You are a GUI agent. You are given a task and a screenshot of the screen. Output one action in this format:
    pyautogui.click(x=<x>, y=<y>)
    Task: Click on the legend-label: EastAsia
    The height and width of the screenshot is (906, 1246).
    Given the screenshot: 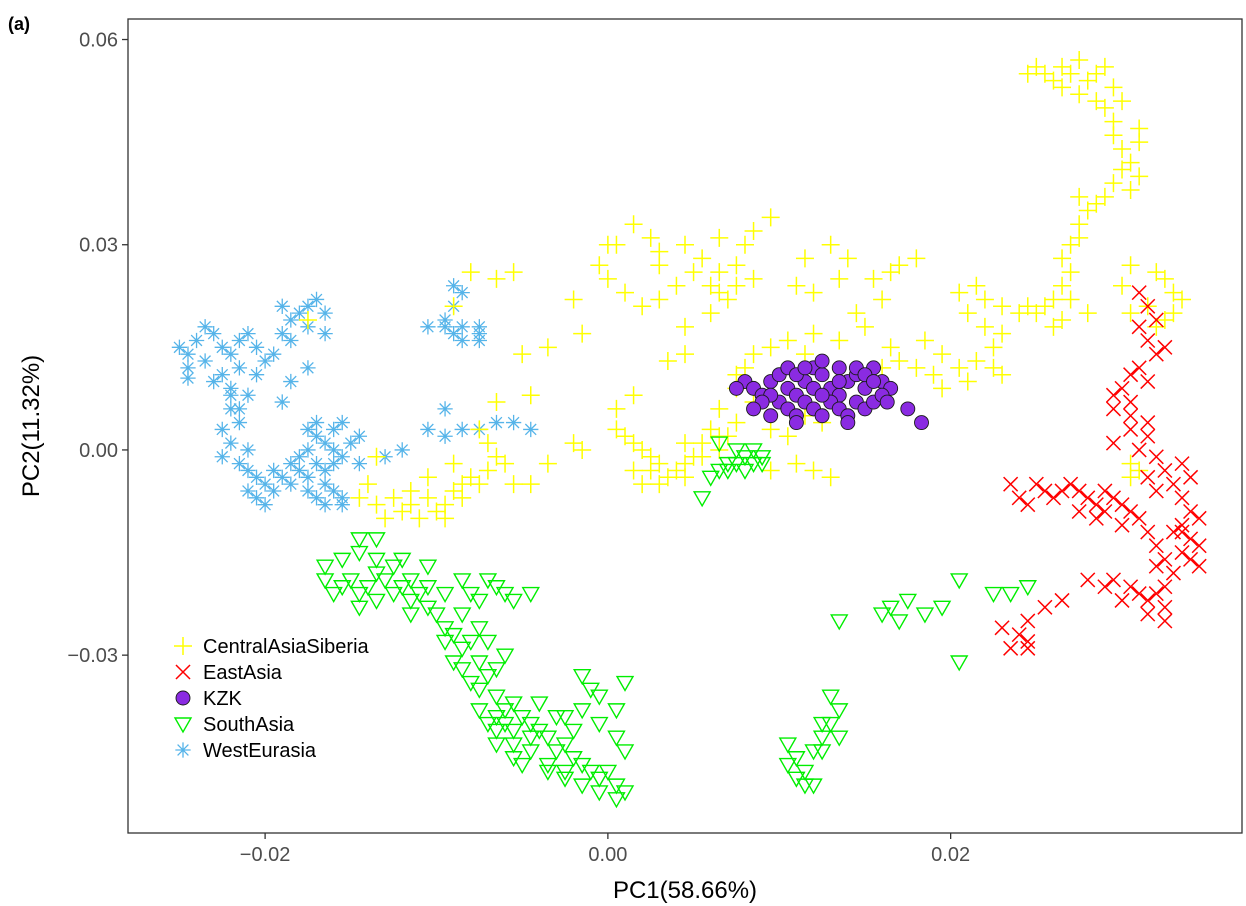 What is the action you would take?
    pyautogui.click(x=243, y=673)
    